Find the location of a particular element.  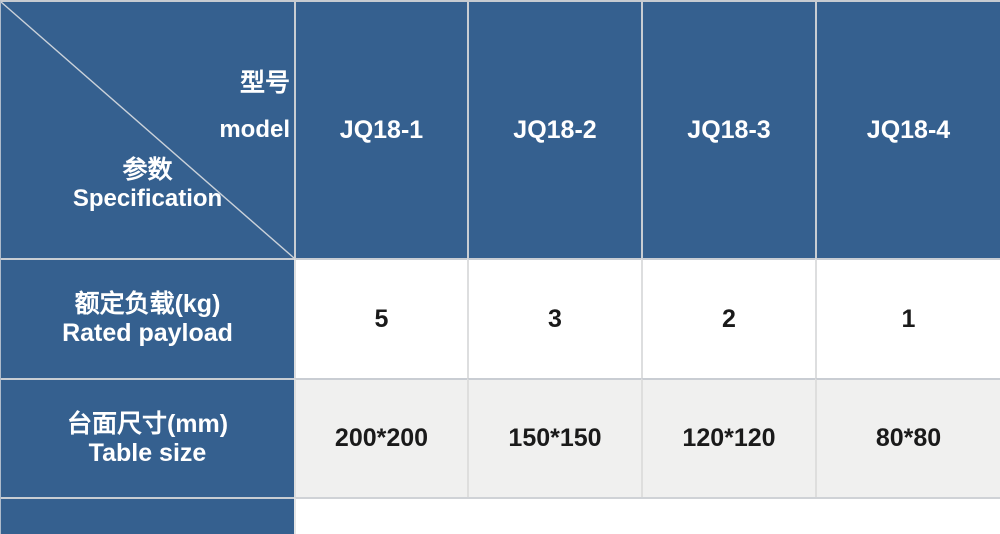

corner-model-axis: 型号 model is located at coordinates (254, 106).